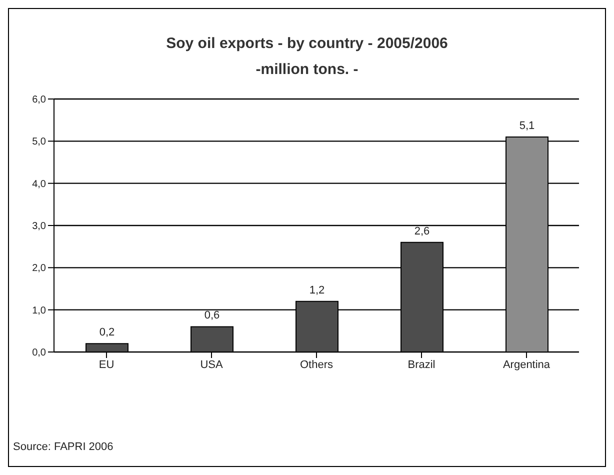  What do you see at coordinates (212, 316) in the screenshot?
I see `data-label: 0,6` at bounding box center [212, 316].